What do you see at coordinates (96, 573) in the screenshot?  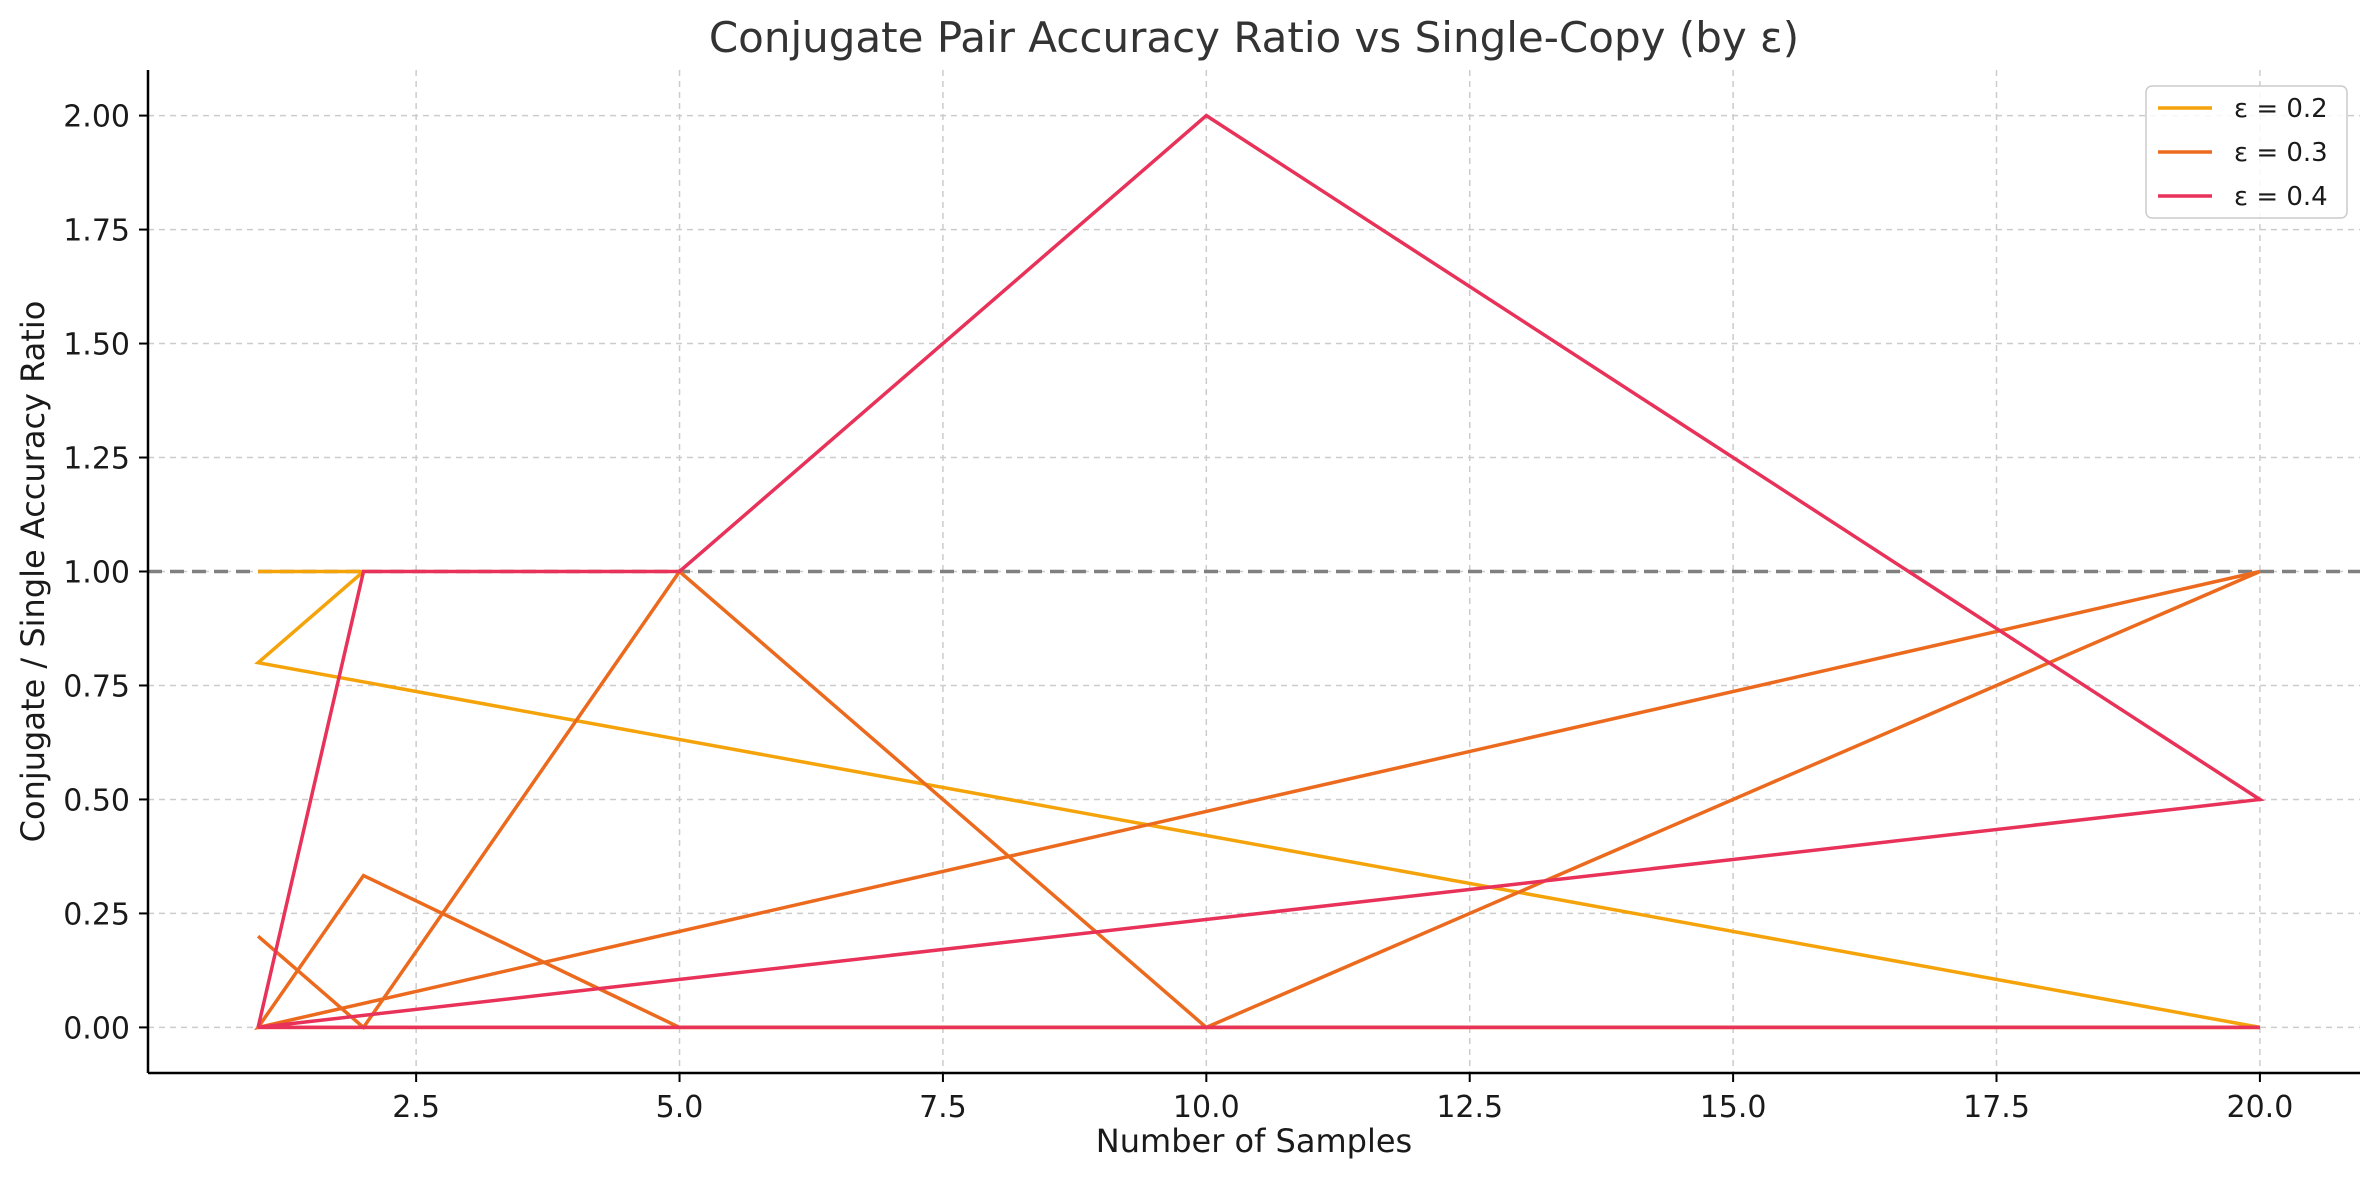 I see `y-tick-label-5: 1.00` at bounding box center [96, 573].